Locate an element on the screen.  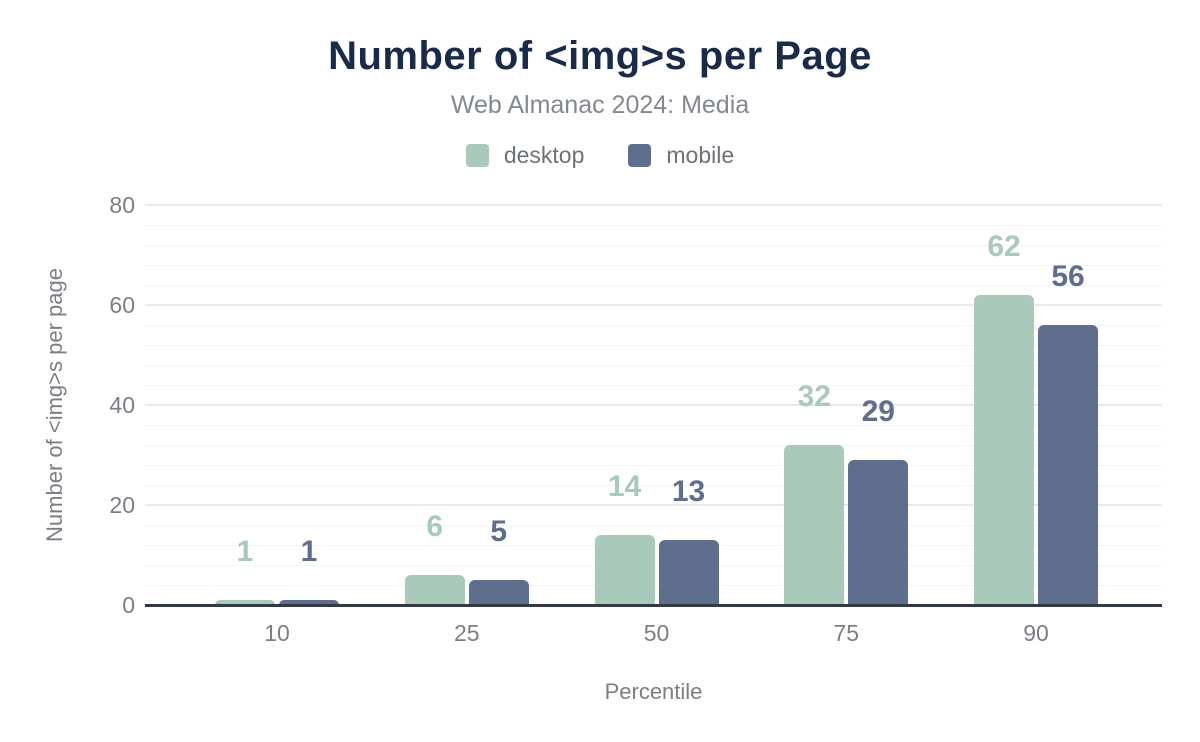
mobile-swatch-icon is located at coordinates (640, 155).